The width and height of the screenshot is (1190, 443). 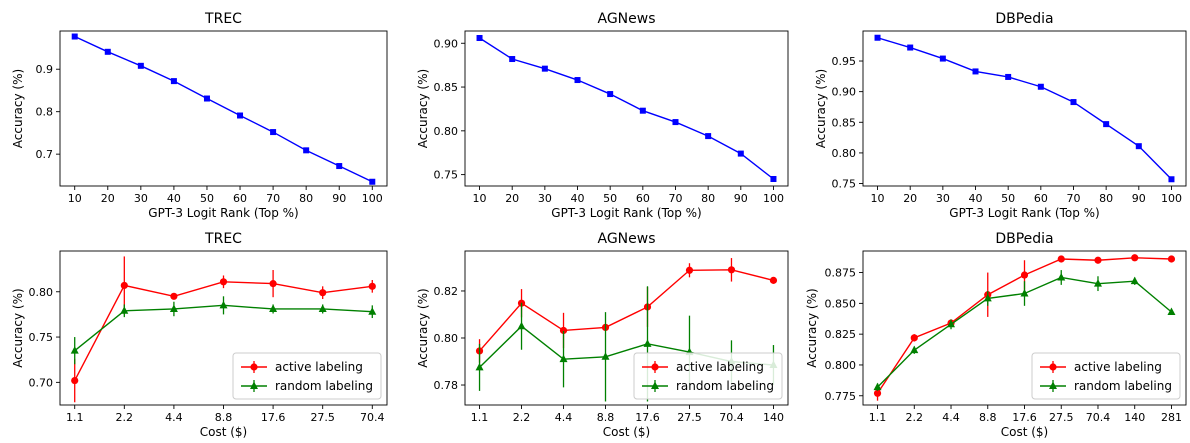 I want to click on legend-label: random labeling, so click(x=725, y=386).